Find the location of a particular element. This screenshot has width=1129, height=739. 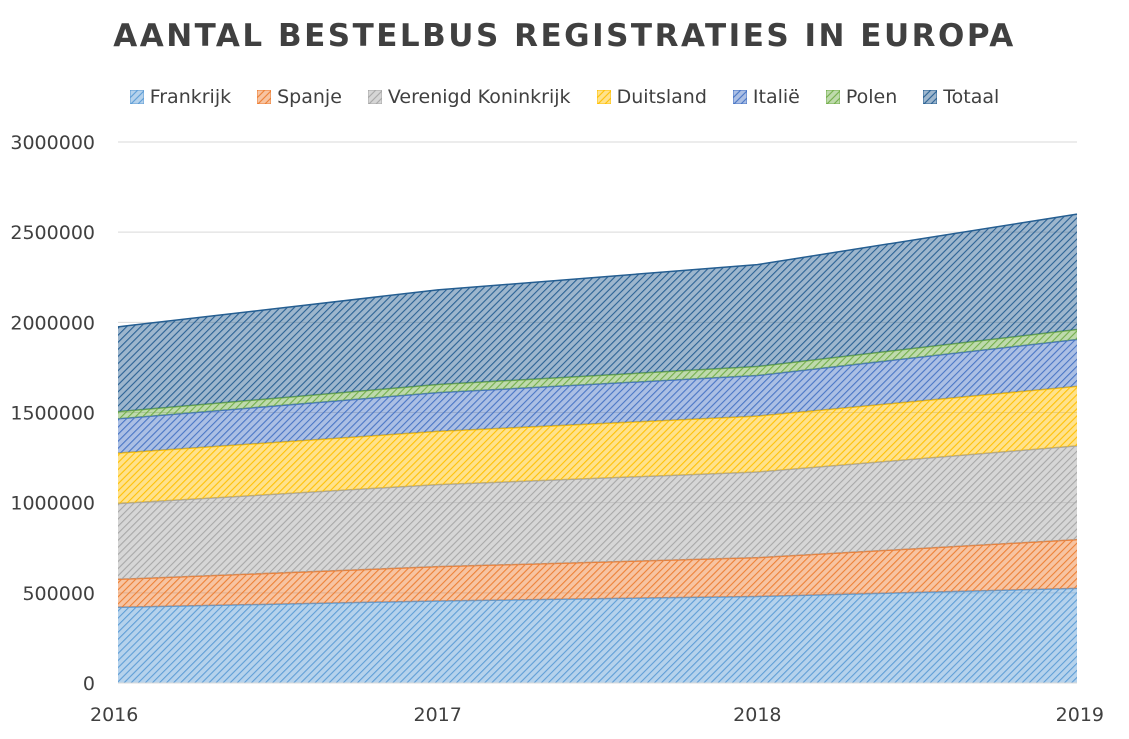

x-tick-label: 2016 is located at coordinates (114, 715).